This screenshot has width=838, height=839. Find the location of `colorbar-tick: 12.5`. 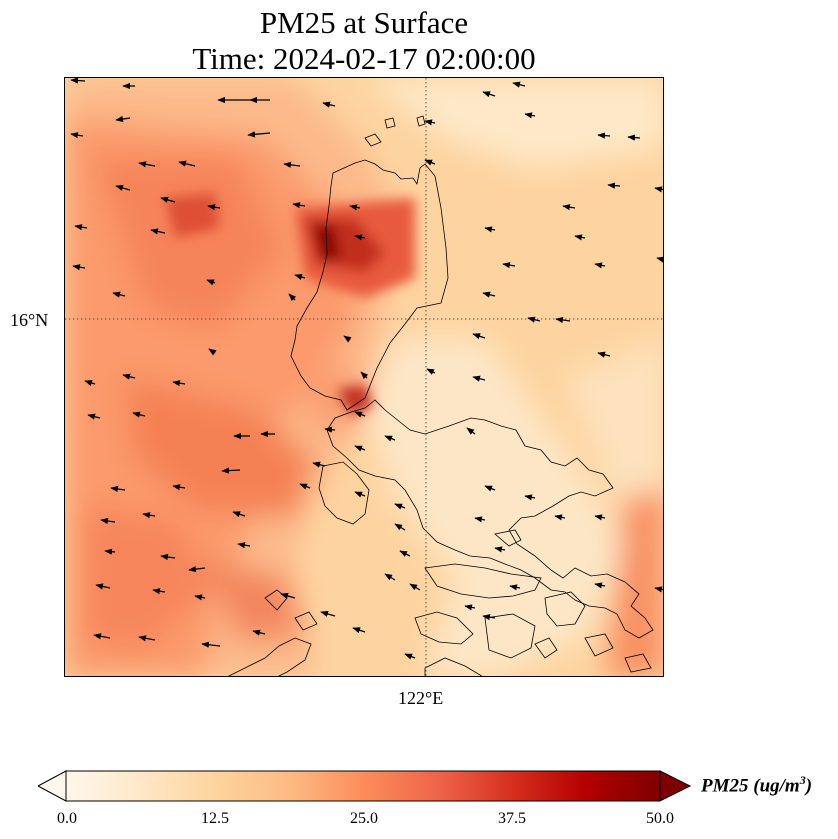

colorbar-tick: 12.5 is located at coordinates (215, 818).